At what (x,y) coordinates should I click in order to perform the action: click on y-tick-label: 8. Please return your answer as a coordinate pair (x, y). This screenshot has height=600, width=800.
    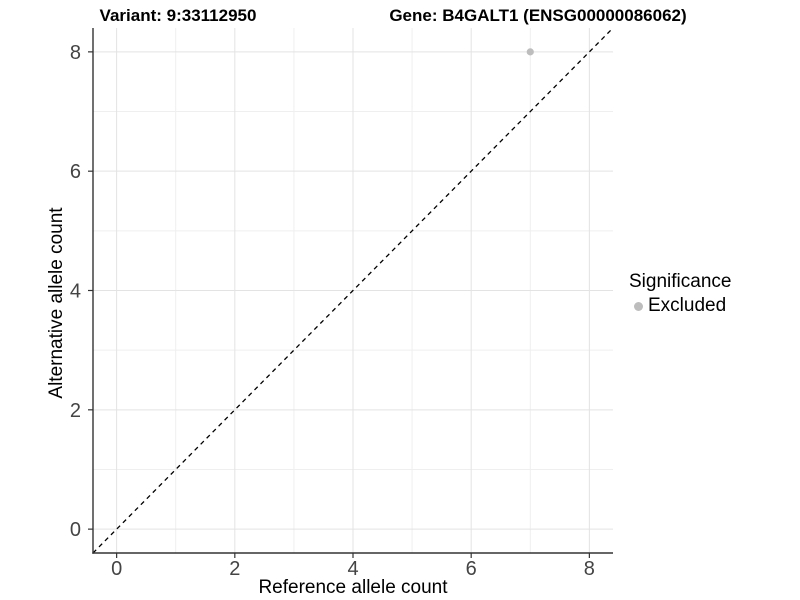
    Looking at the image, I should click on (75, 53).